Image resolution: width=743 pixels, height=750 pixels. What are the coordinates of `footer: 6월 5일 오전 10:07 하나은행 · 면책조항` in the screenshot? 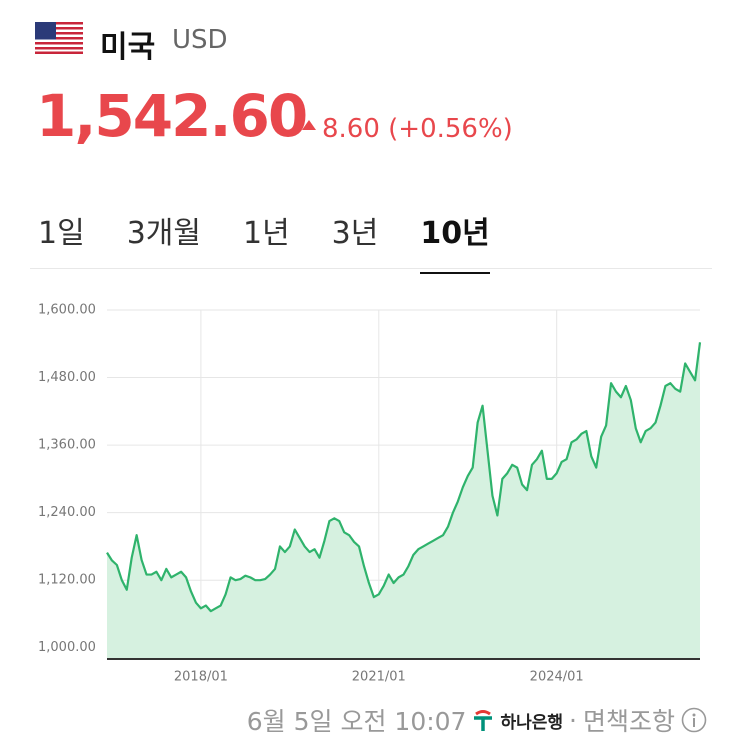 It's located at (477, 720).